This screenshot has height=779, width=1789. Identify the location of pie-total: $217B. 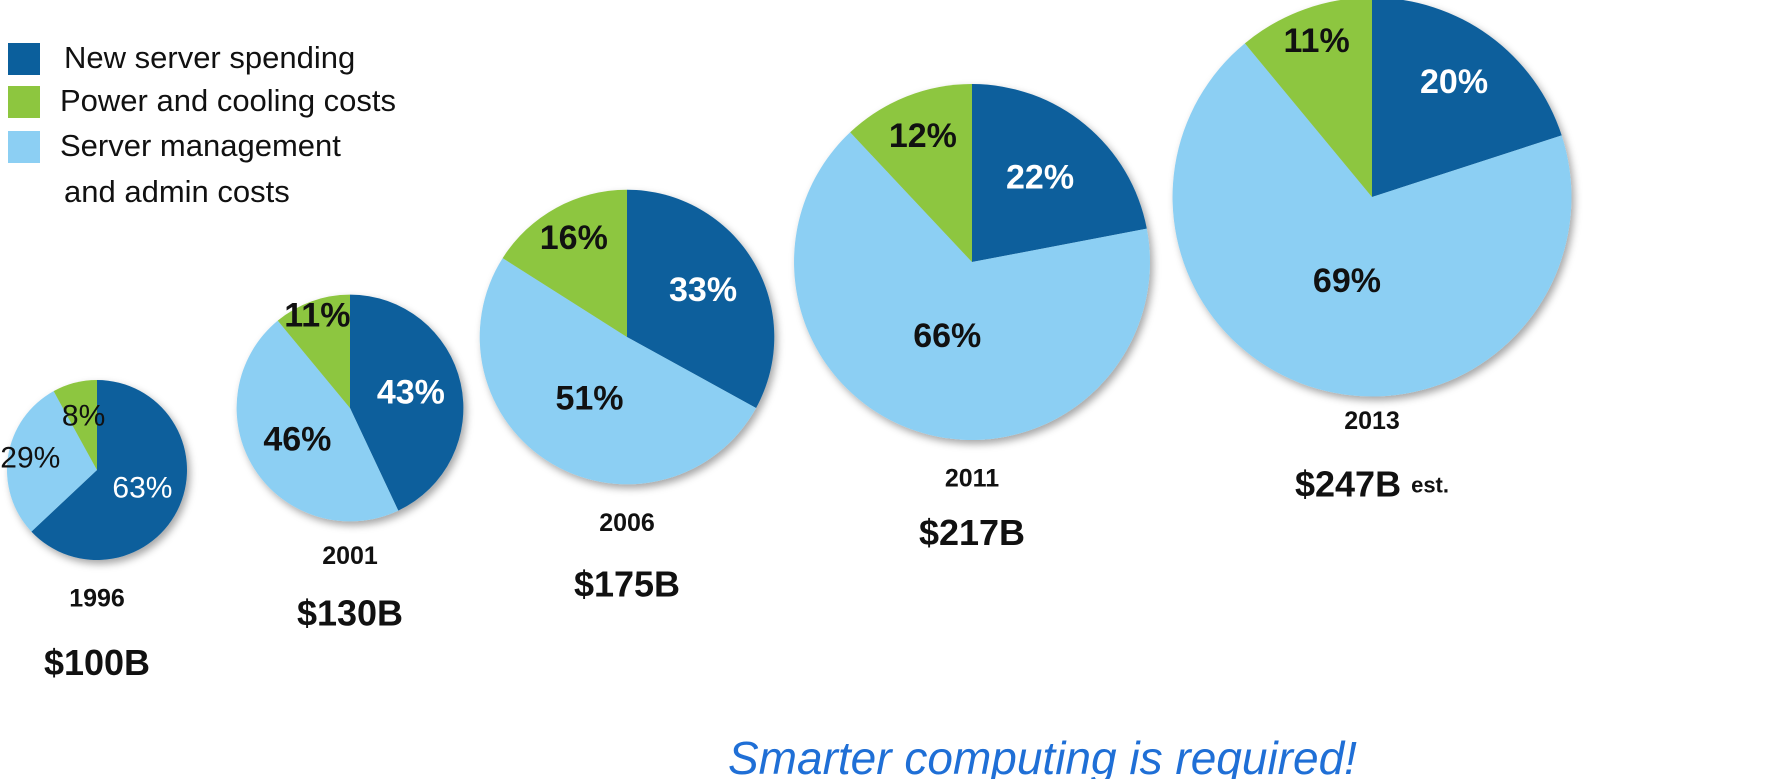
(972, 531).